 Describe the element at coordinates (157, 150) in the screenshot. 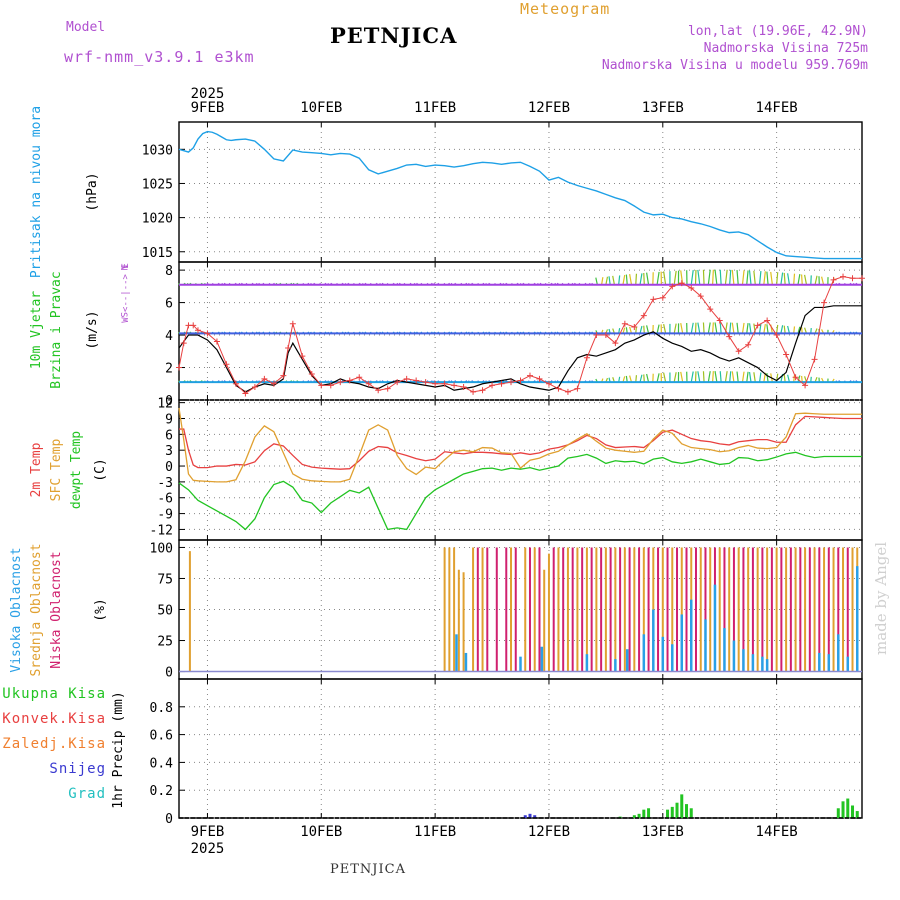

I see `ytick-label-pressure-3: 1030` at that location.